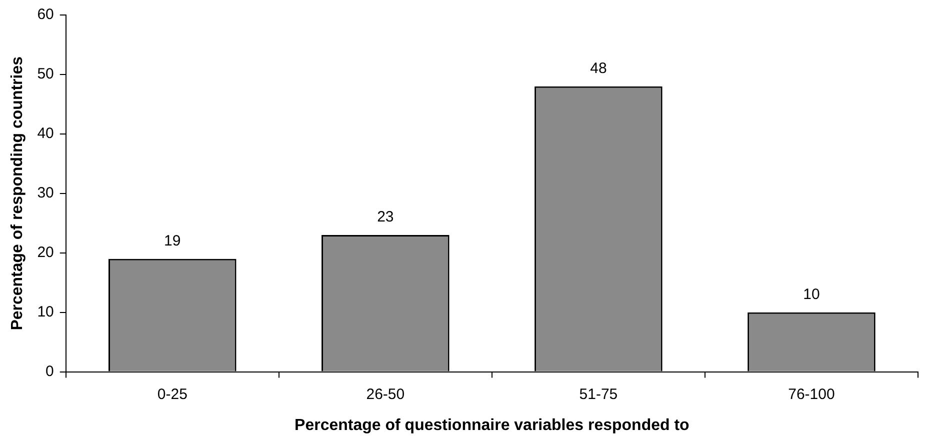 This screenshot has height=443, width=926. Describe the element at coordinates (45, 74) in the screenshot. I see `y-tick-label: 50` at that location.